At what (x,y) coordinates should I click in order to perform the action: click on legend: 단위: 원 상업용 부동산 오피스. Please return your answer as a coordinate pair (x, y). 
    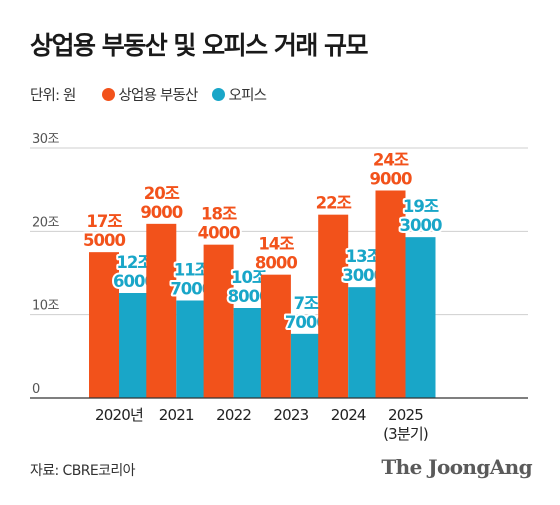
    Looking at the image, I should click on (155, 94).